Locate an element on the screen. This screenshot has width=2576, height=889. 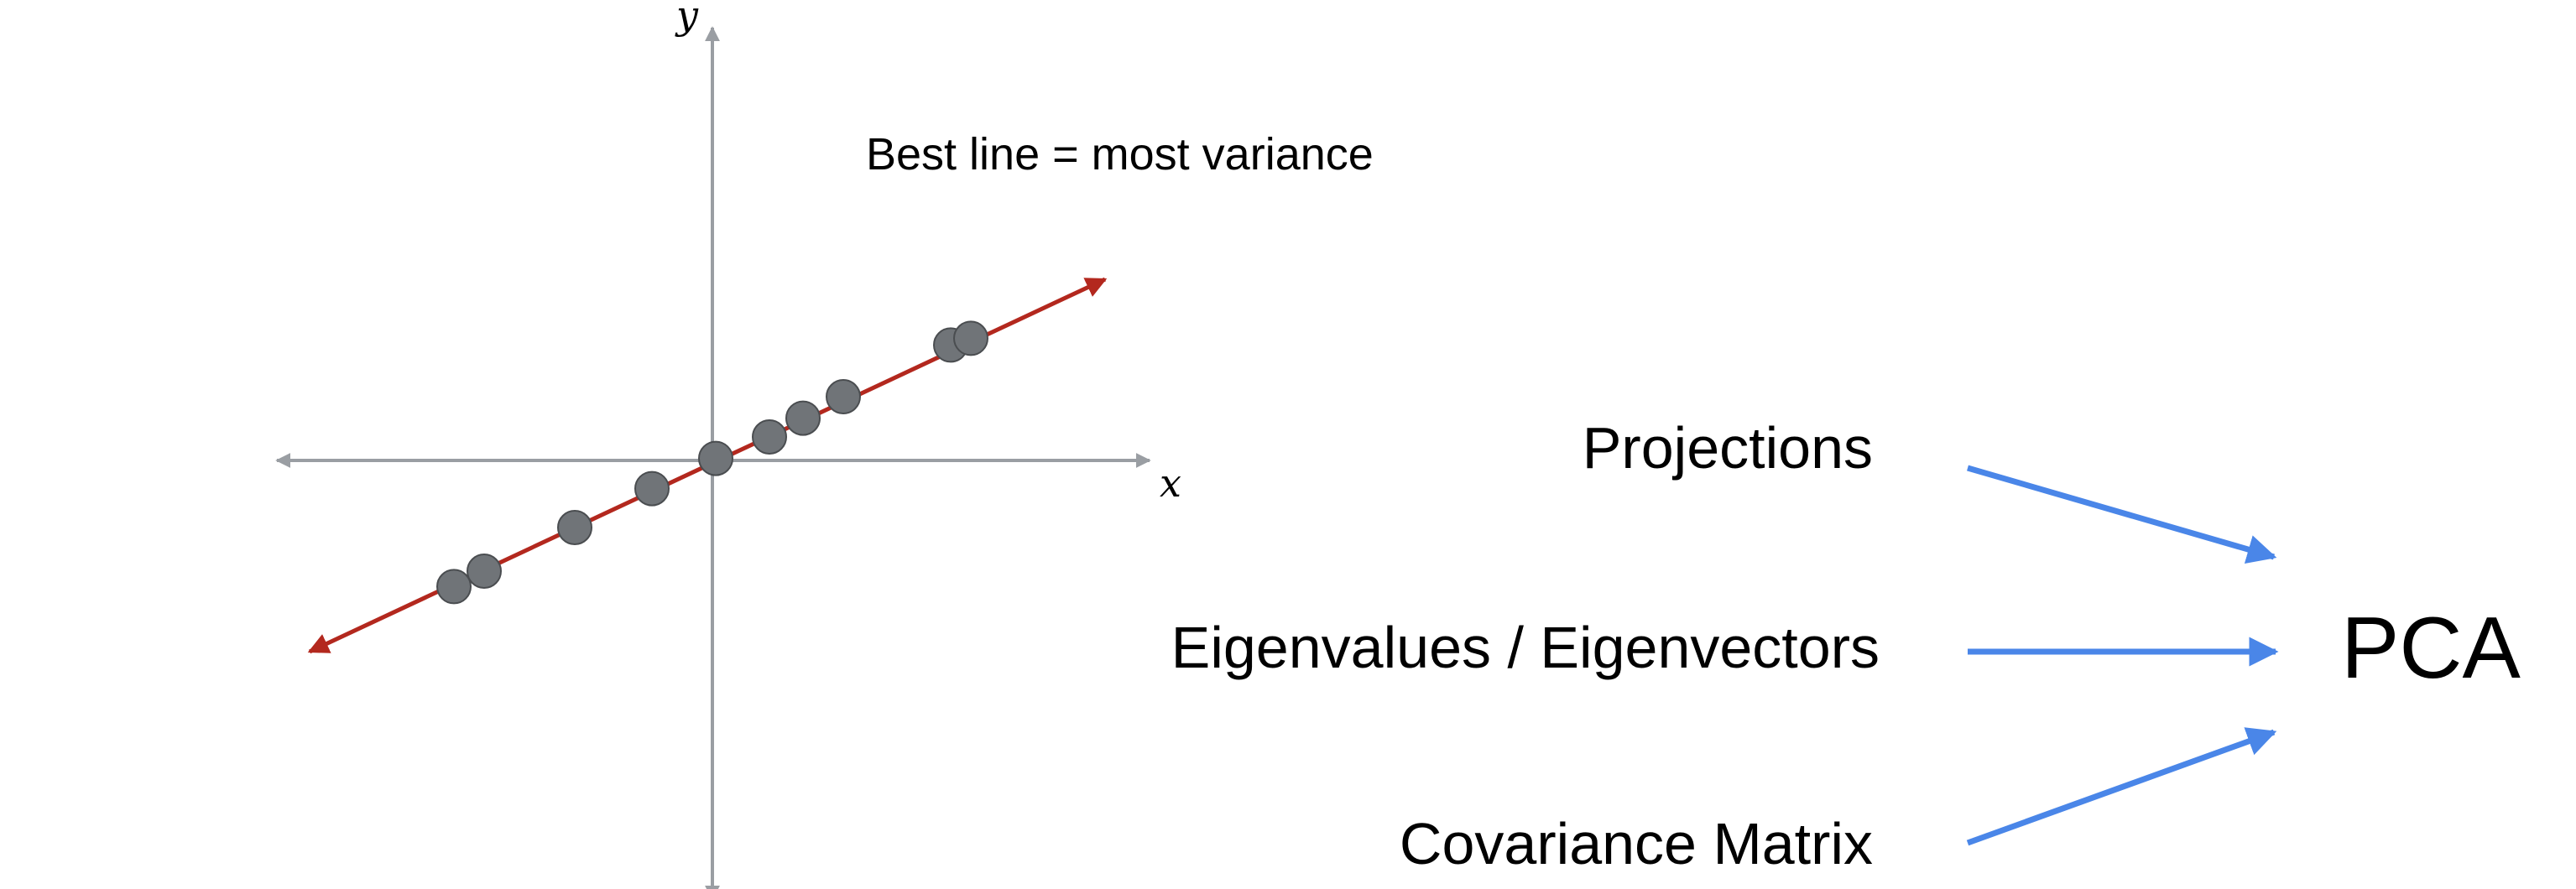
pca-label: PCA is located at coordinates (2431, 648).